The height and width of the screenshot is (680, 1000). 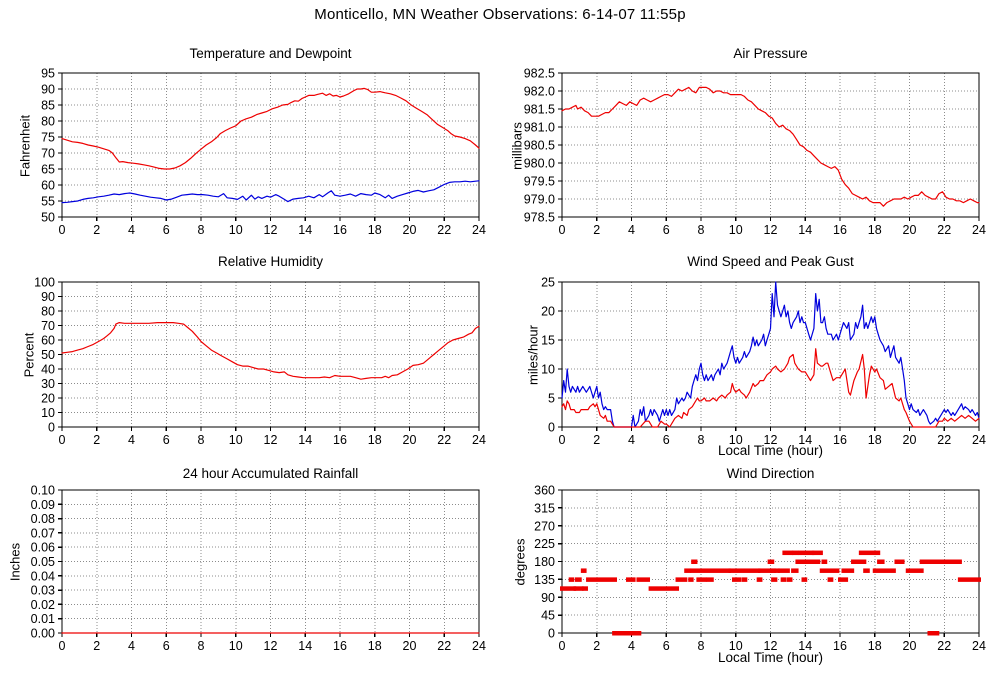 What do you see at coordinates (48, 326) in the screenshot?
I see `y-tick-label: 70` at bounding box center [48, 326].